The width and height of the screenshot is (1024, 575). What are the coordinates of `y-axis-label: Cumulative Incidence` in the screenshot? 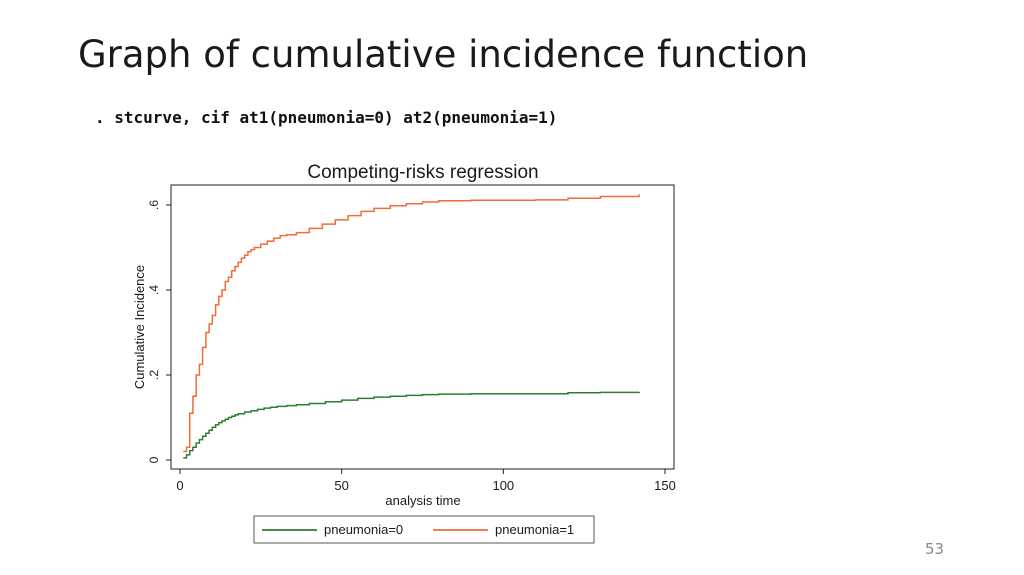 It's located at (139, 327).